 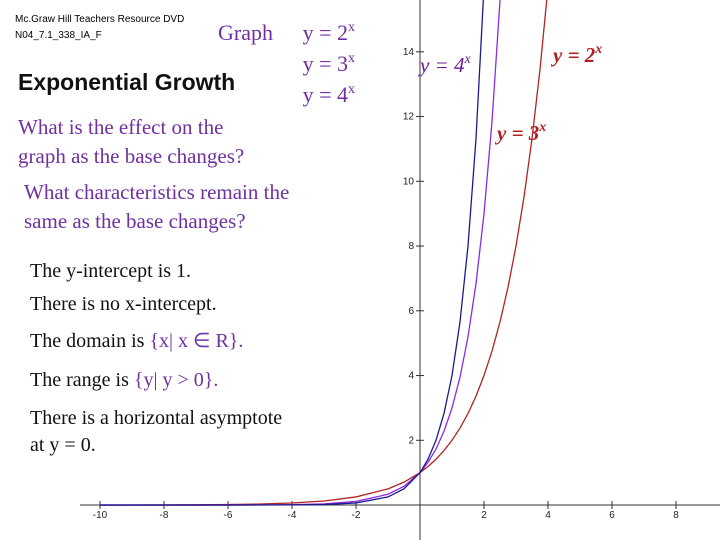 I want to click on equation-base: y = 3, so click(x=325, y=63).